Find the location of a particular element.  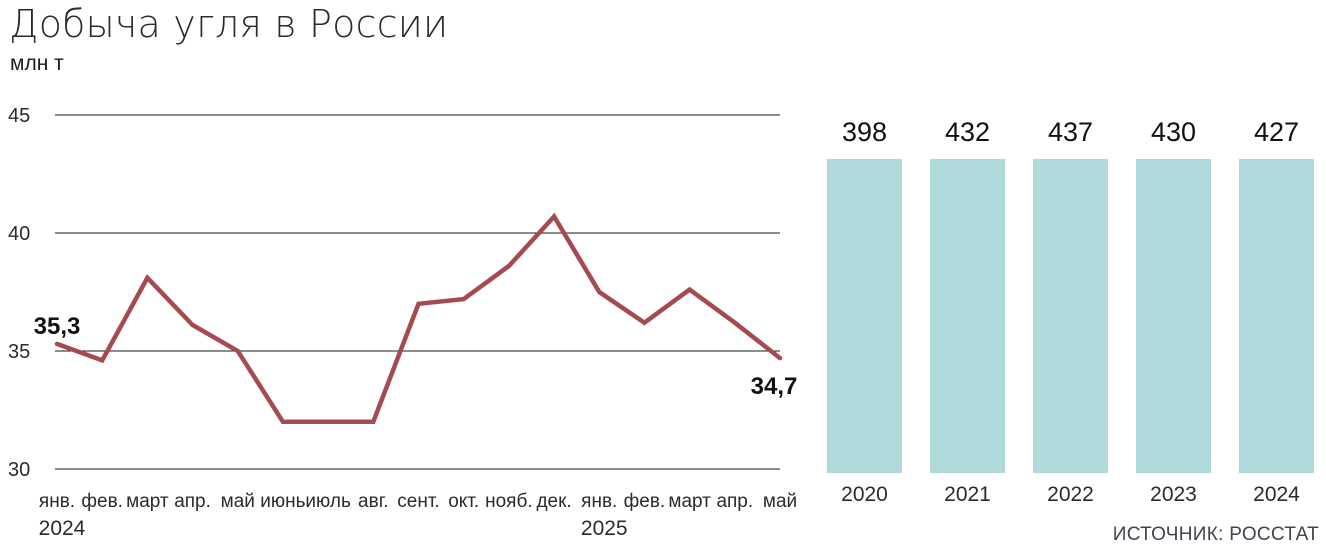

source-label: ИСТОЧНИК: РОССТАТ is located at coordinates (1215, 534).